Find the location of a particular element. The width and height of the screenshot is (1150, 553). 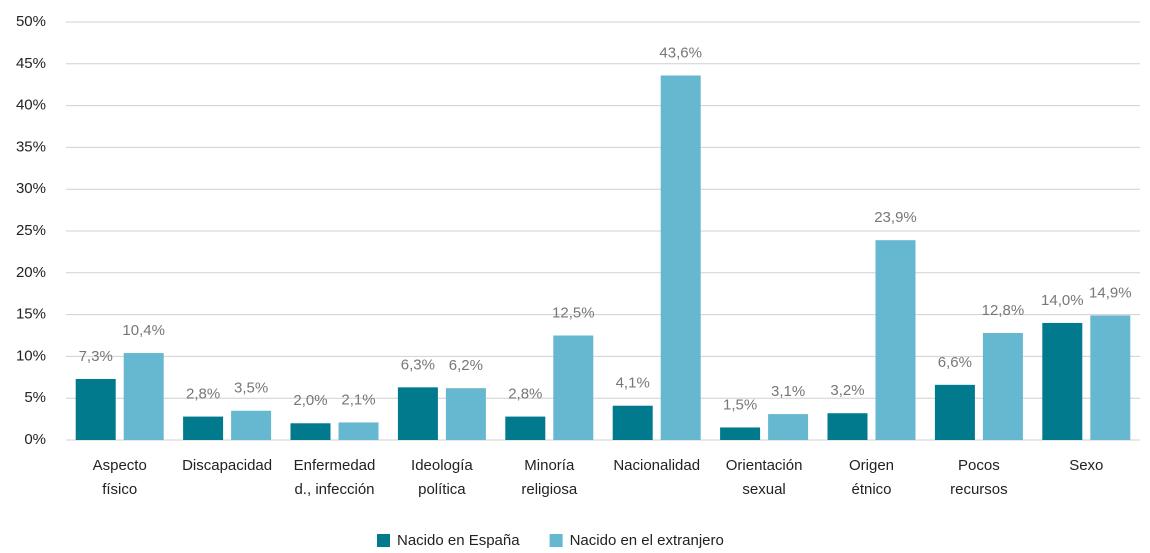

value-label: 12,5% is located at coordinates (573, 312).